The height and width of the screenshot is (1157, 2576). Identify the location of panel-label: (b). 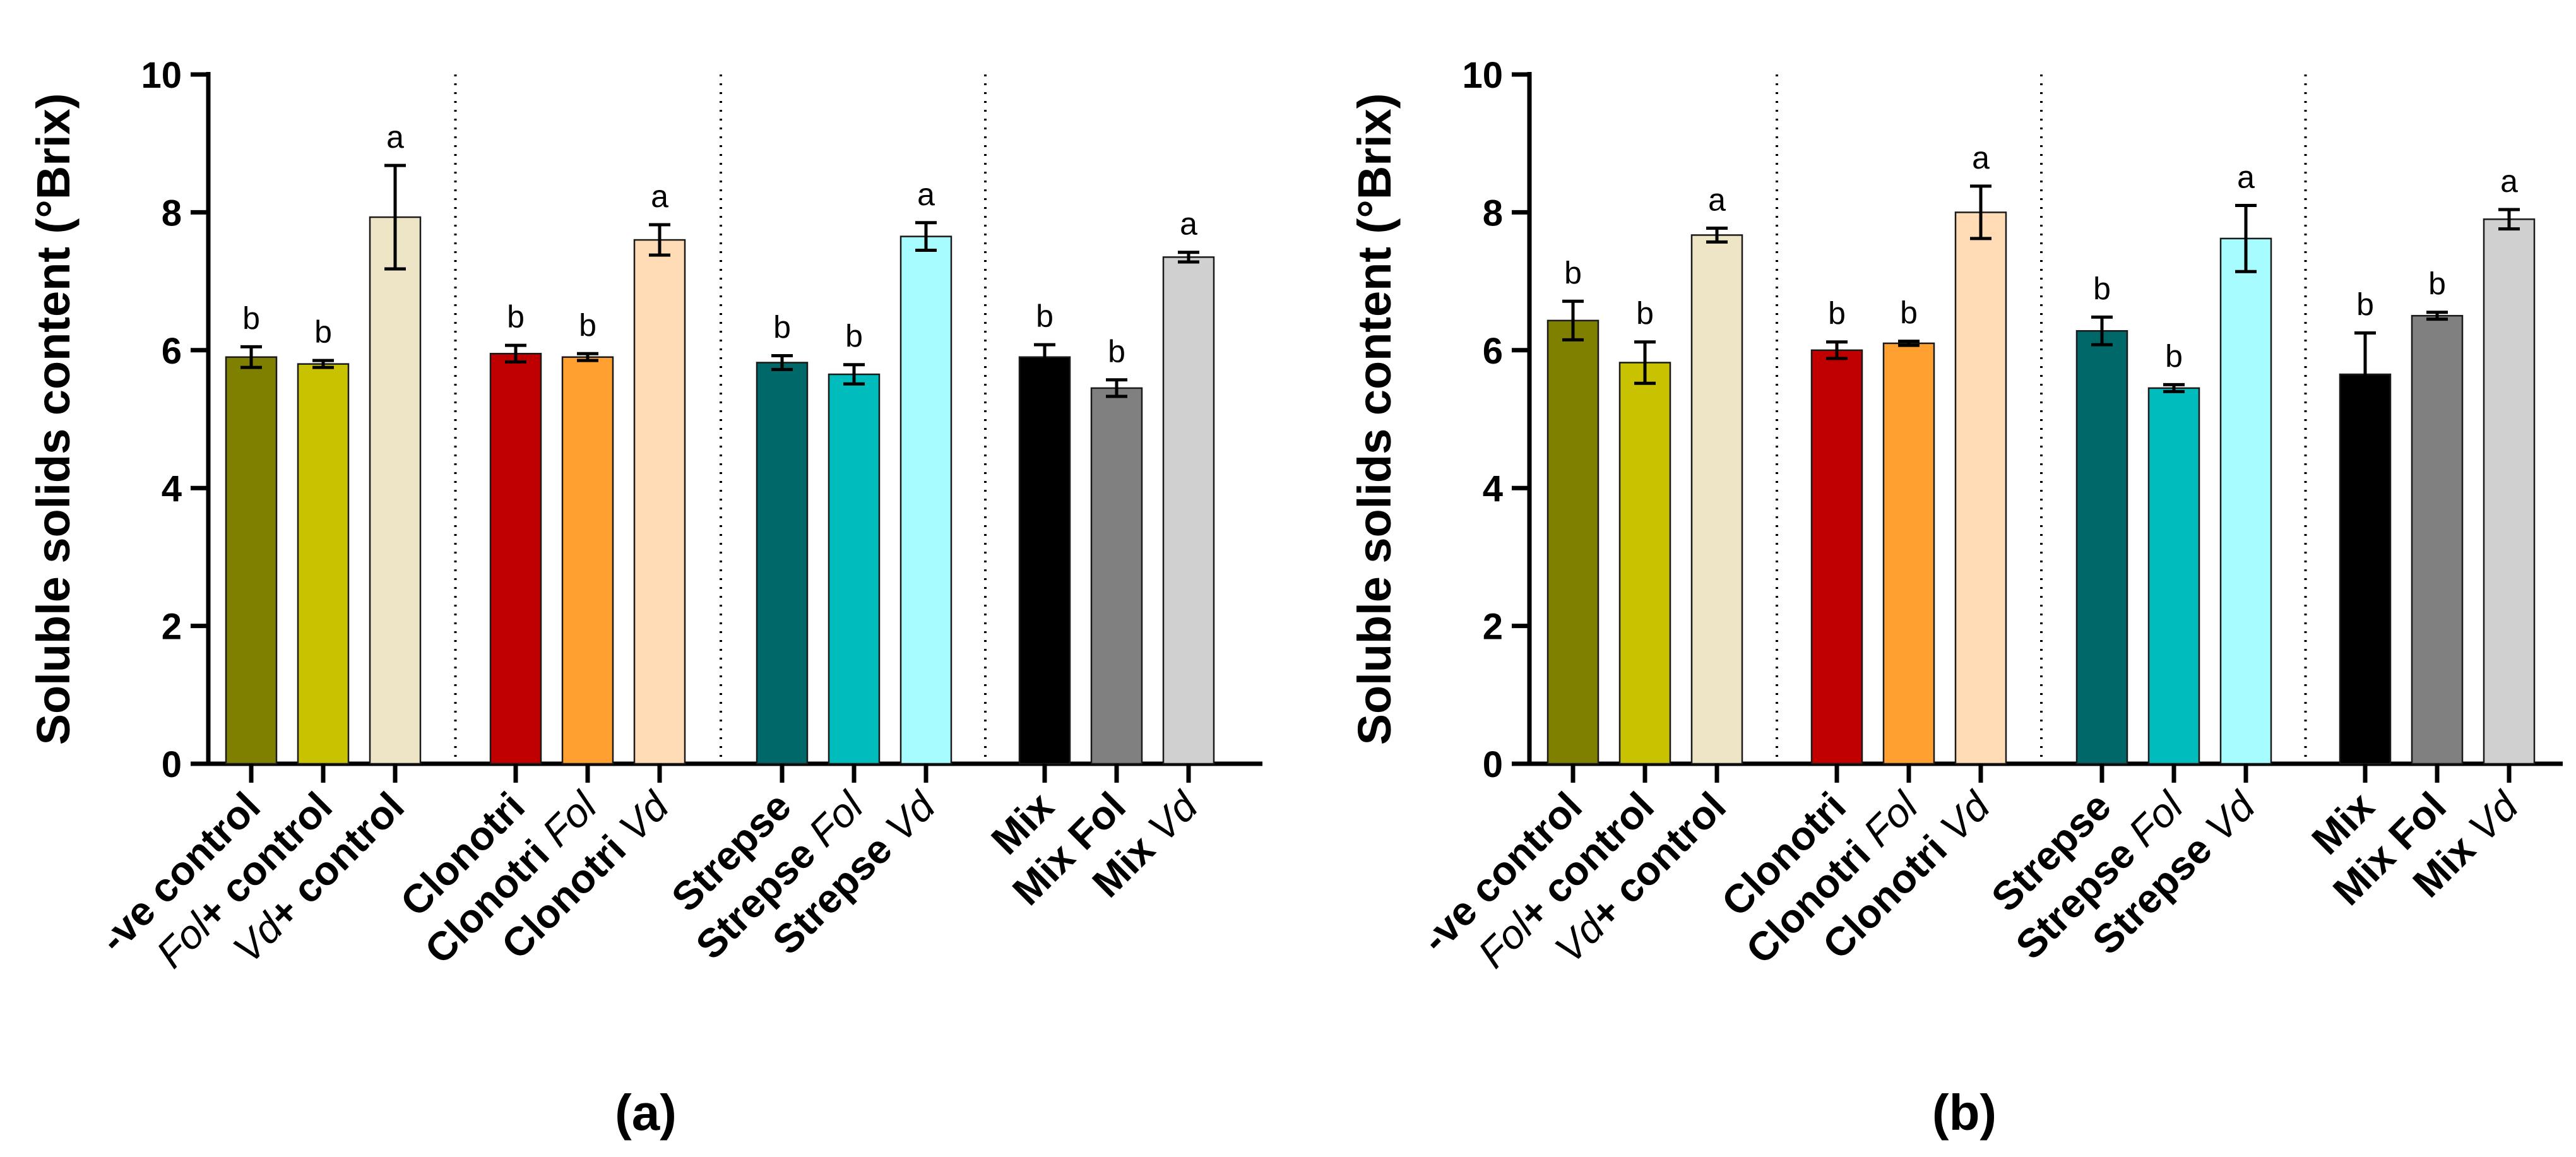
(1964, 1112).